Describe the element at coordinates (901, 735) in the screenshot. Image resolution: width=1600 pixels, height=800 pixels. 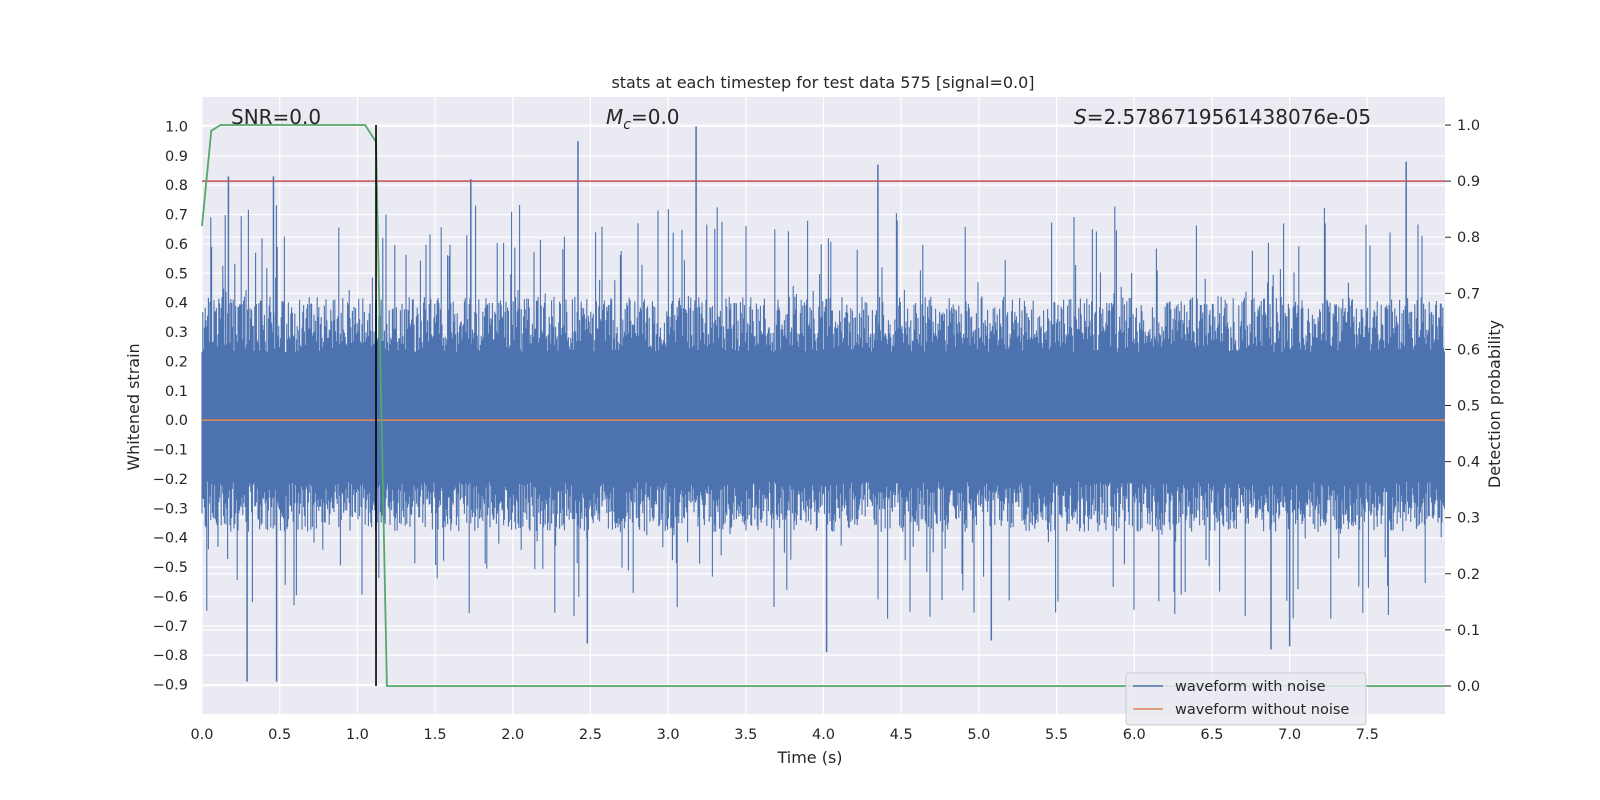
I see `x-tick-label: 4.5` at that location.